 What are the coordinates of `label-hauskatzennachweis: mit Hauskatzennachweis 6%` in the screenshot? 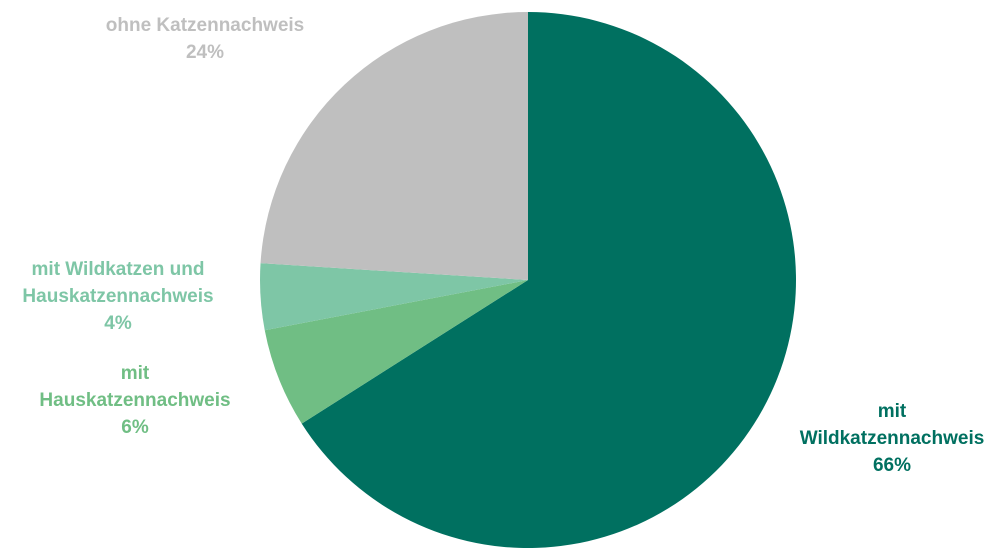 It's located at (135, 400).